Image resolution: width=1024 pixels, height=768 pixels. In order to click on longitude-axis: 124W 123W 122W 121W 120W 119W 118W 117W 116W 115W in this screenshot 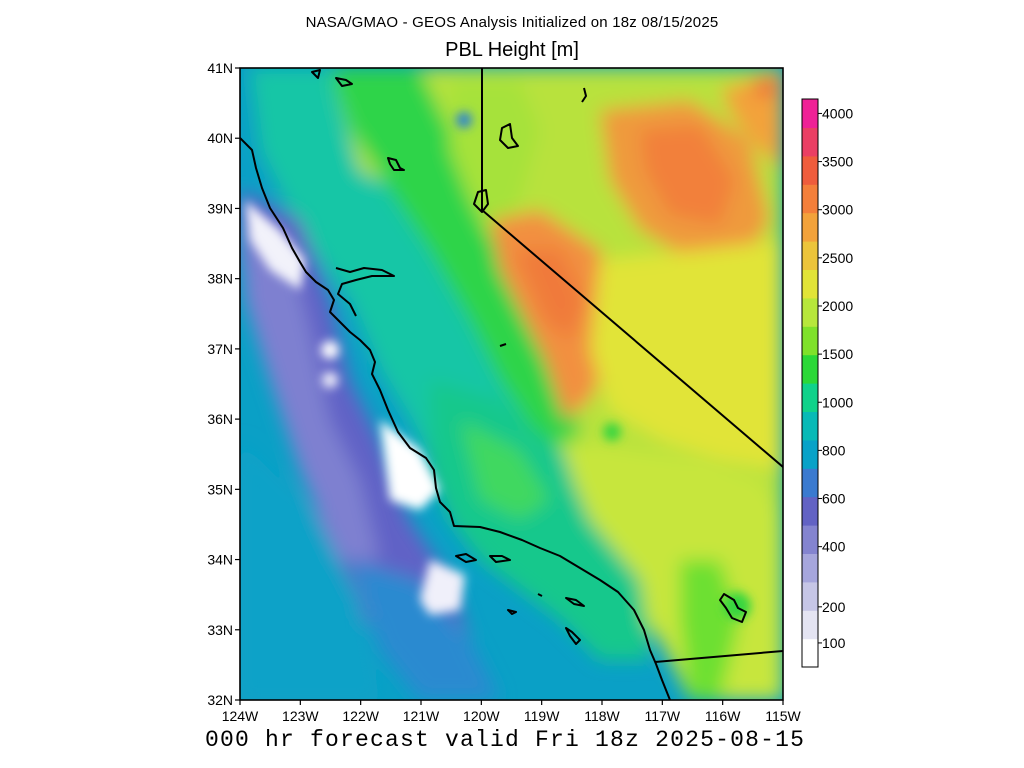, I will do `click(512, 712)`.